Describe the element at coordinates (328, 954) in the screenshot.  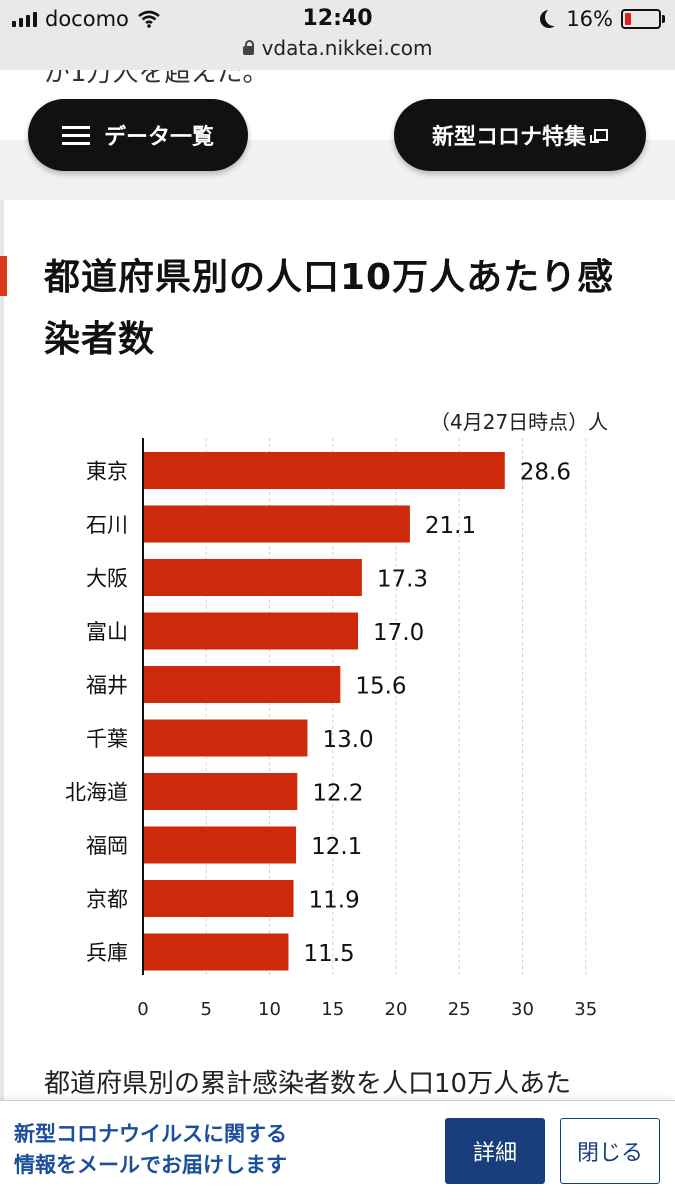
I see `value-label: 11.5` at that location.